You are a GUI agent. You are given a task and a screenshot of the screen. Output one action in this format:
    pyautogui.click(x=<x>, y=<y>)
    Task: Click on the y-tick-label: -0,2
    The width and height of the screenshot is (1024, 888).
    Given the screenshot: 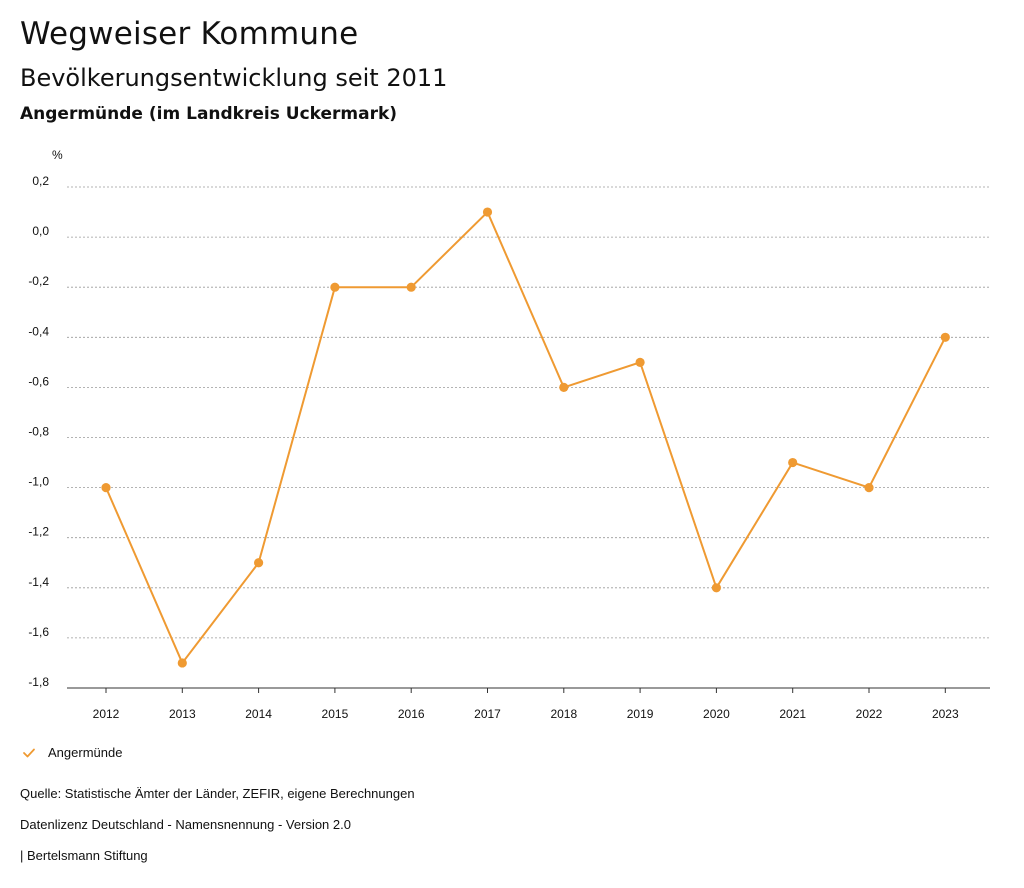 What is the action you would take?
    pyautogui.click(x=38, y=281)
    